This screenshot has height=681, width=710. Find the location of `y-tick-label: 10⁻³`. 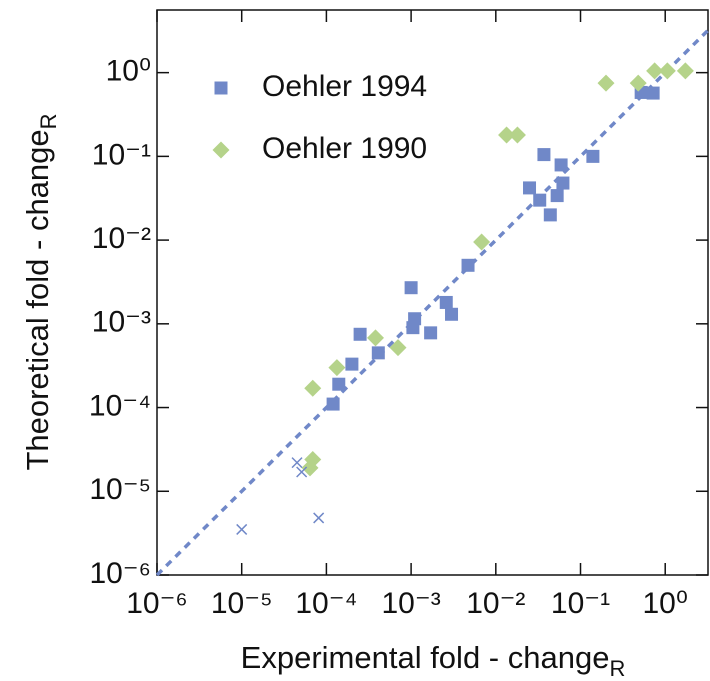

y-tick-label: 10⁻³ is located at coordinates (121, 322).